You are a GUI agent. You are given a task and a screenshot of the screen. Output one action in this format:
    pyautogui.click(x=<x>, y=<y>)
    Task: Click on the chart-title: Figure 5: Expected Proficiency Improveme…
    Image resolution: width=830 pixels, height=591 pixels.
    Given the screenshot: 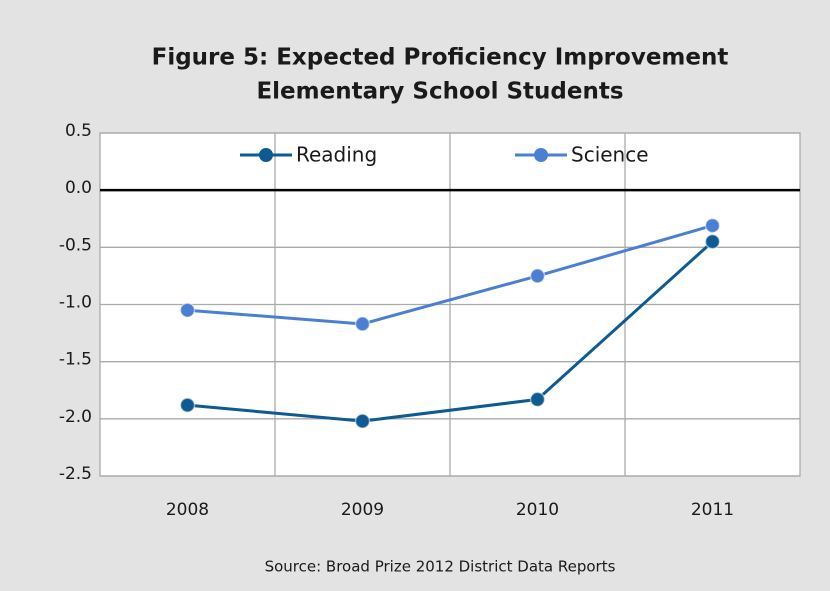 What is the action you would take?
    pyautogui.click(x=440, y=58)
    